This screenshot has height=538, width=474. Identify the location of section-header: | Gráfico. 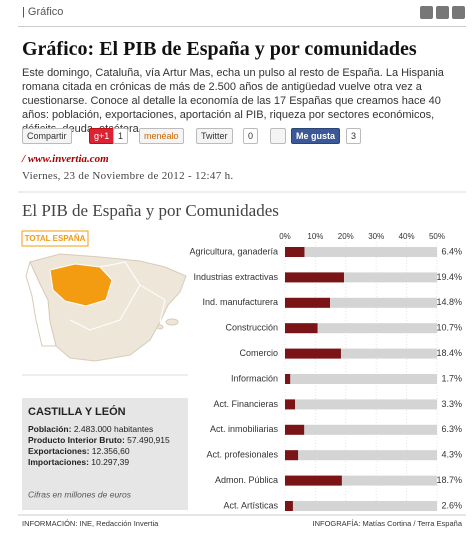
(43, 12).